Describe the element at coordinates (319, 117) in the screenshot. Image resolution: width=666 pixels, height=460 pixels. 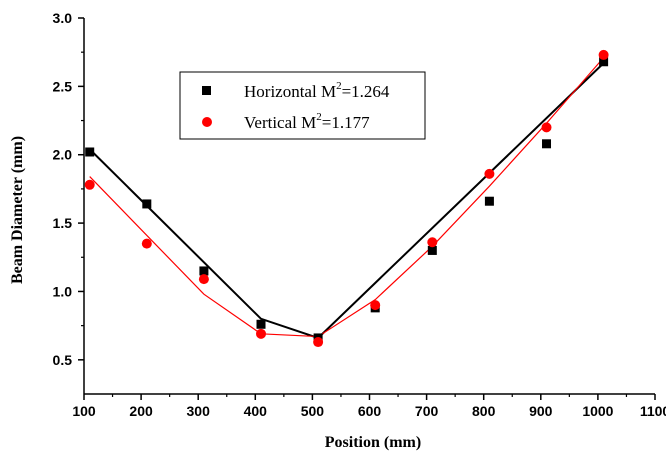
I see `legend-vertical-superscript: 2` at that location.